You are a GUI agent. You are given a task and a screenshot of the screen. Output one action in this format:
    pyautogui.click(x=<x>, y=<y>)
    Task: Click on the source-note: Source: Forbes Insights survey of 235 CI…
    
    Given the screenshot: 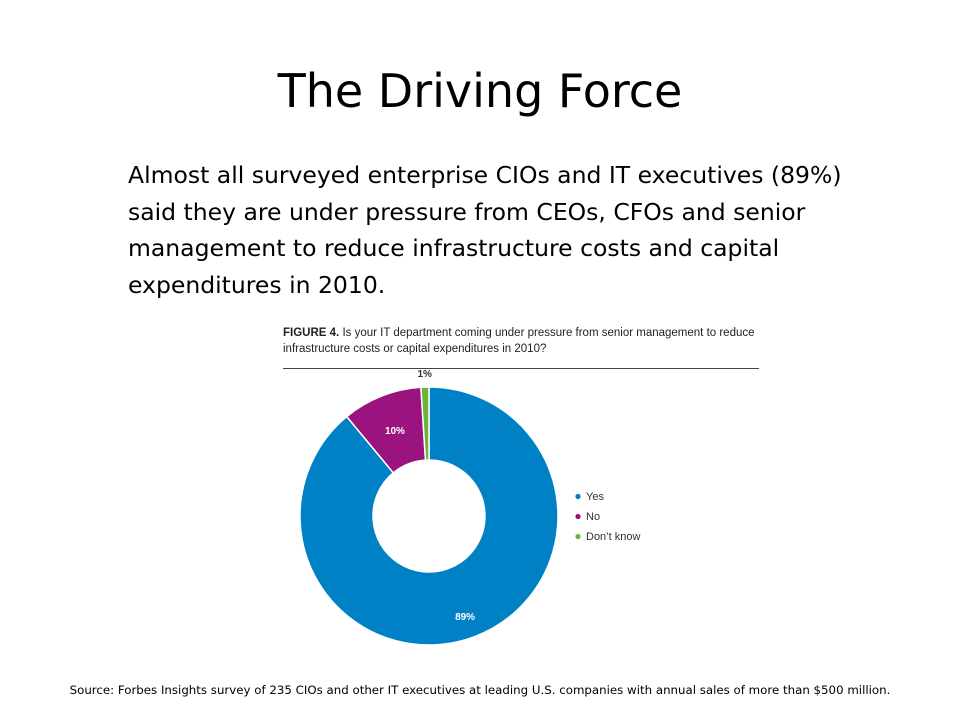 What is the action you would take?
    pyautogui.click(x=480, y=690)
    